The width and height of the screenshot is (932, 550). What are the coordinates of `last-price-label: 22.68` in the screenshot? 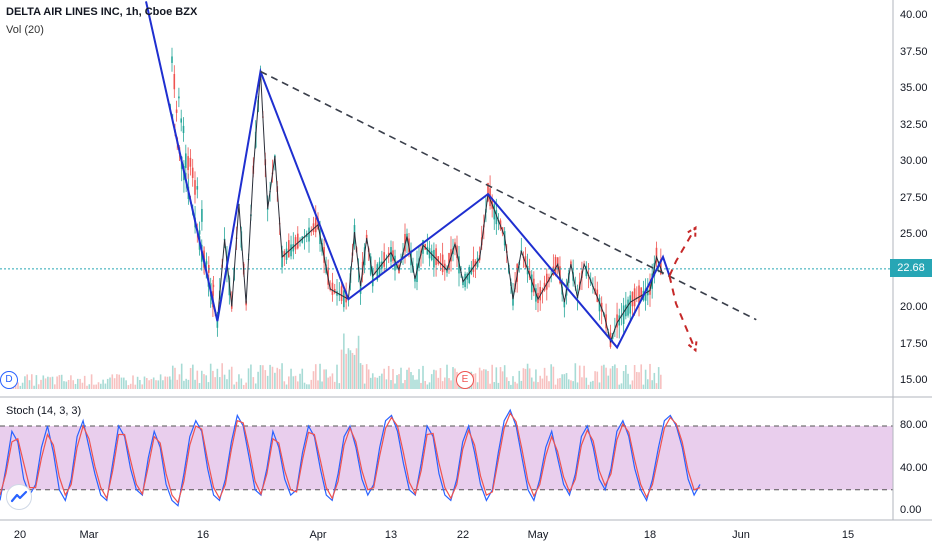 It's located at (911, 268).